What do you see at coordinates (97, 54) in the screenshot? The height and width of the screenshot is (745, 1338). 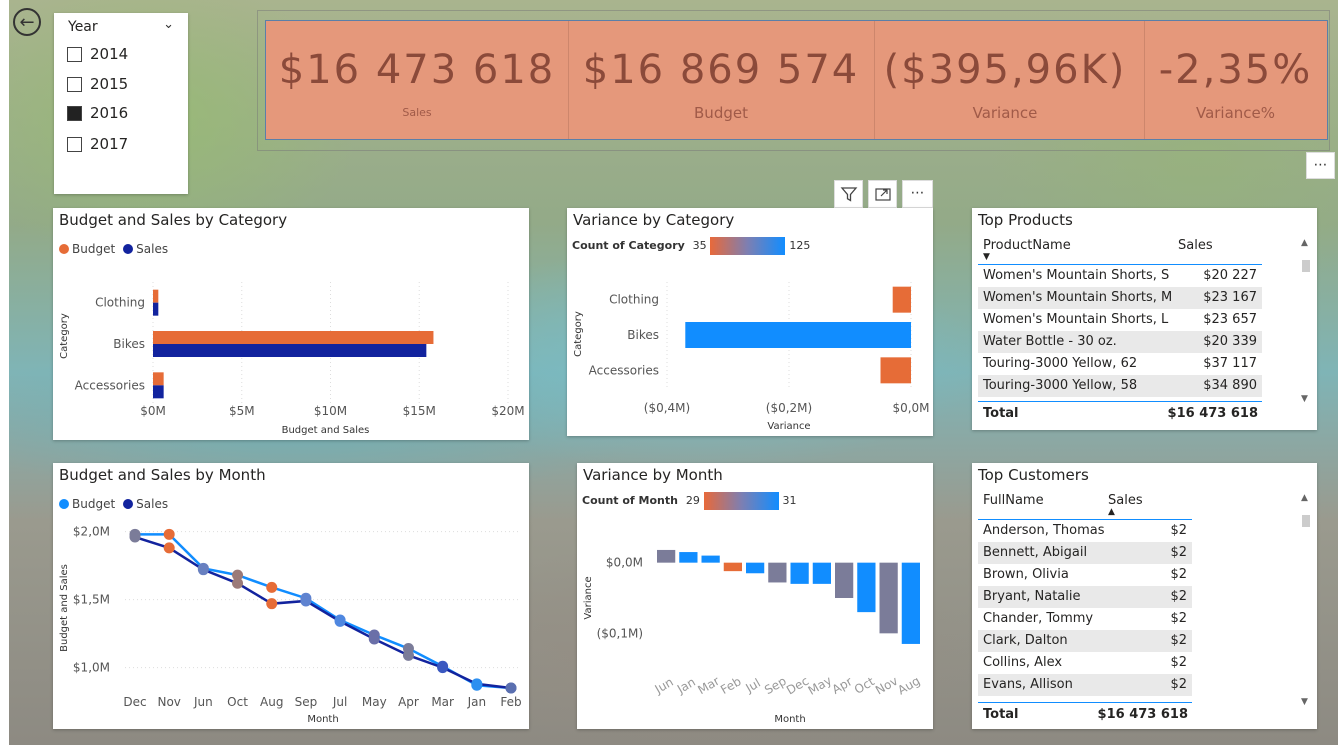 I see `slicer-option-2014: 2014` at bounding box center [97, 54].